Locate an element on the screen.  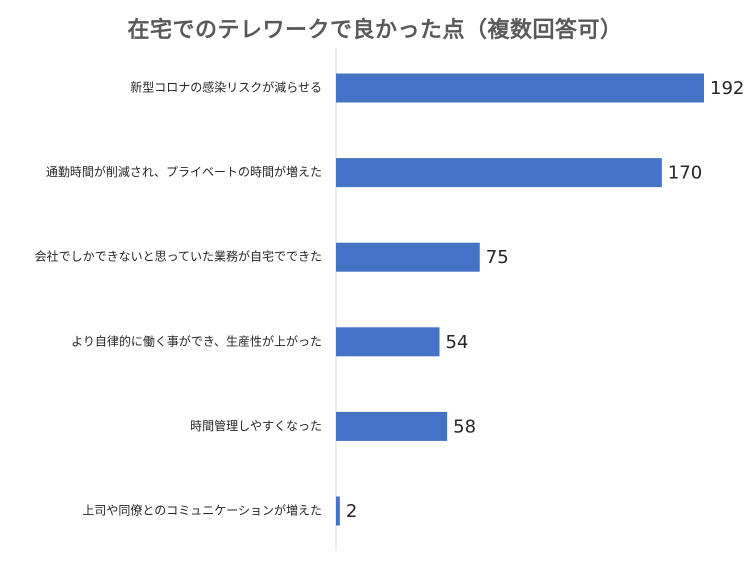
category-label-3: より自律的に働く事ができ、生産性が上がった is located at coordinates (196, 340).